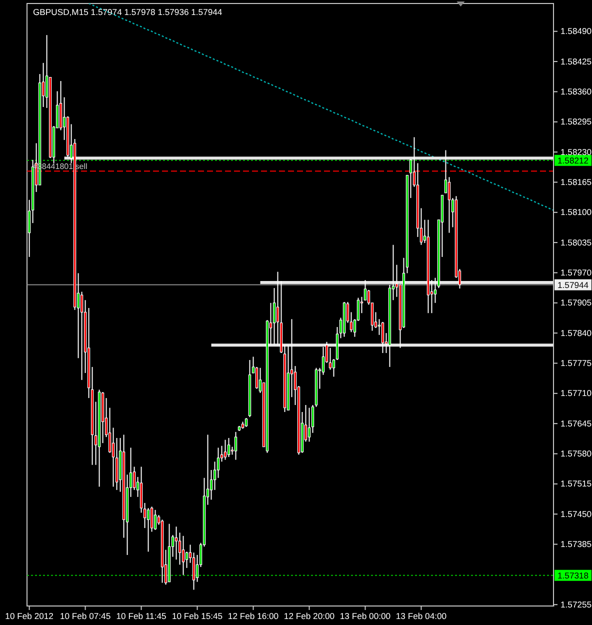 The height and width of the screenshot is (625, 592). I want to click on chart-title: GBPUSD,M15 1.57974 1.57978 1.57936 1.57944, so click(127, 12).